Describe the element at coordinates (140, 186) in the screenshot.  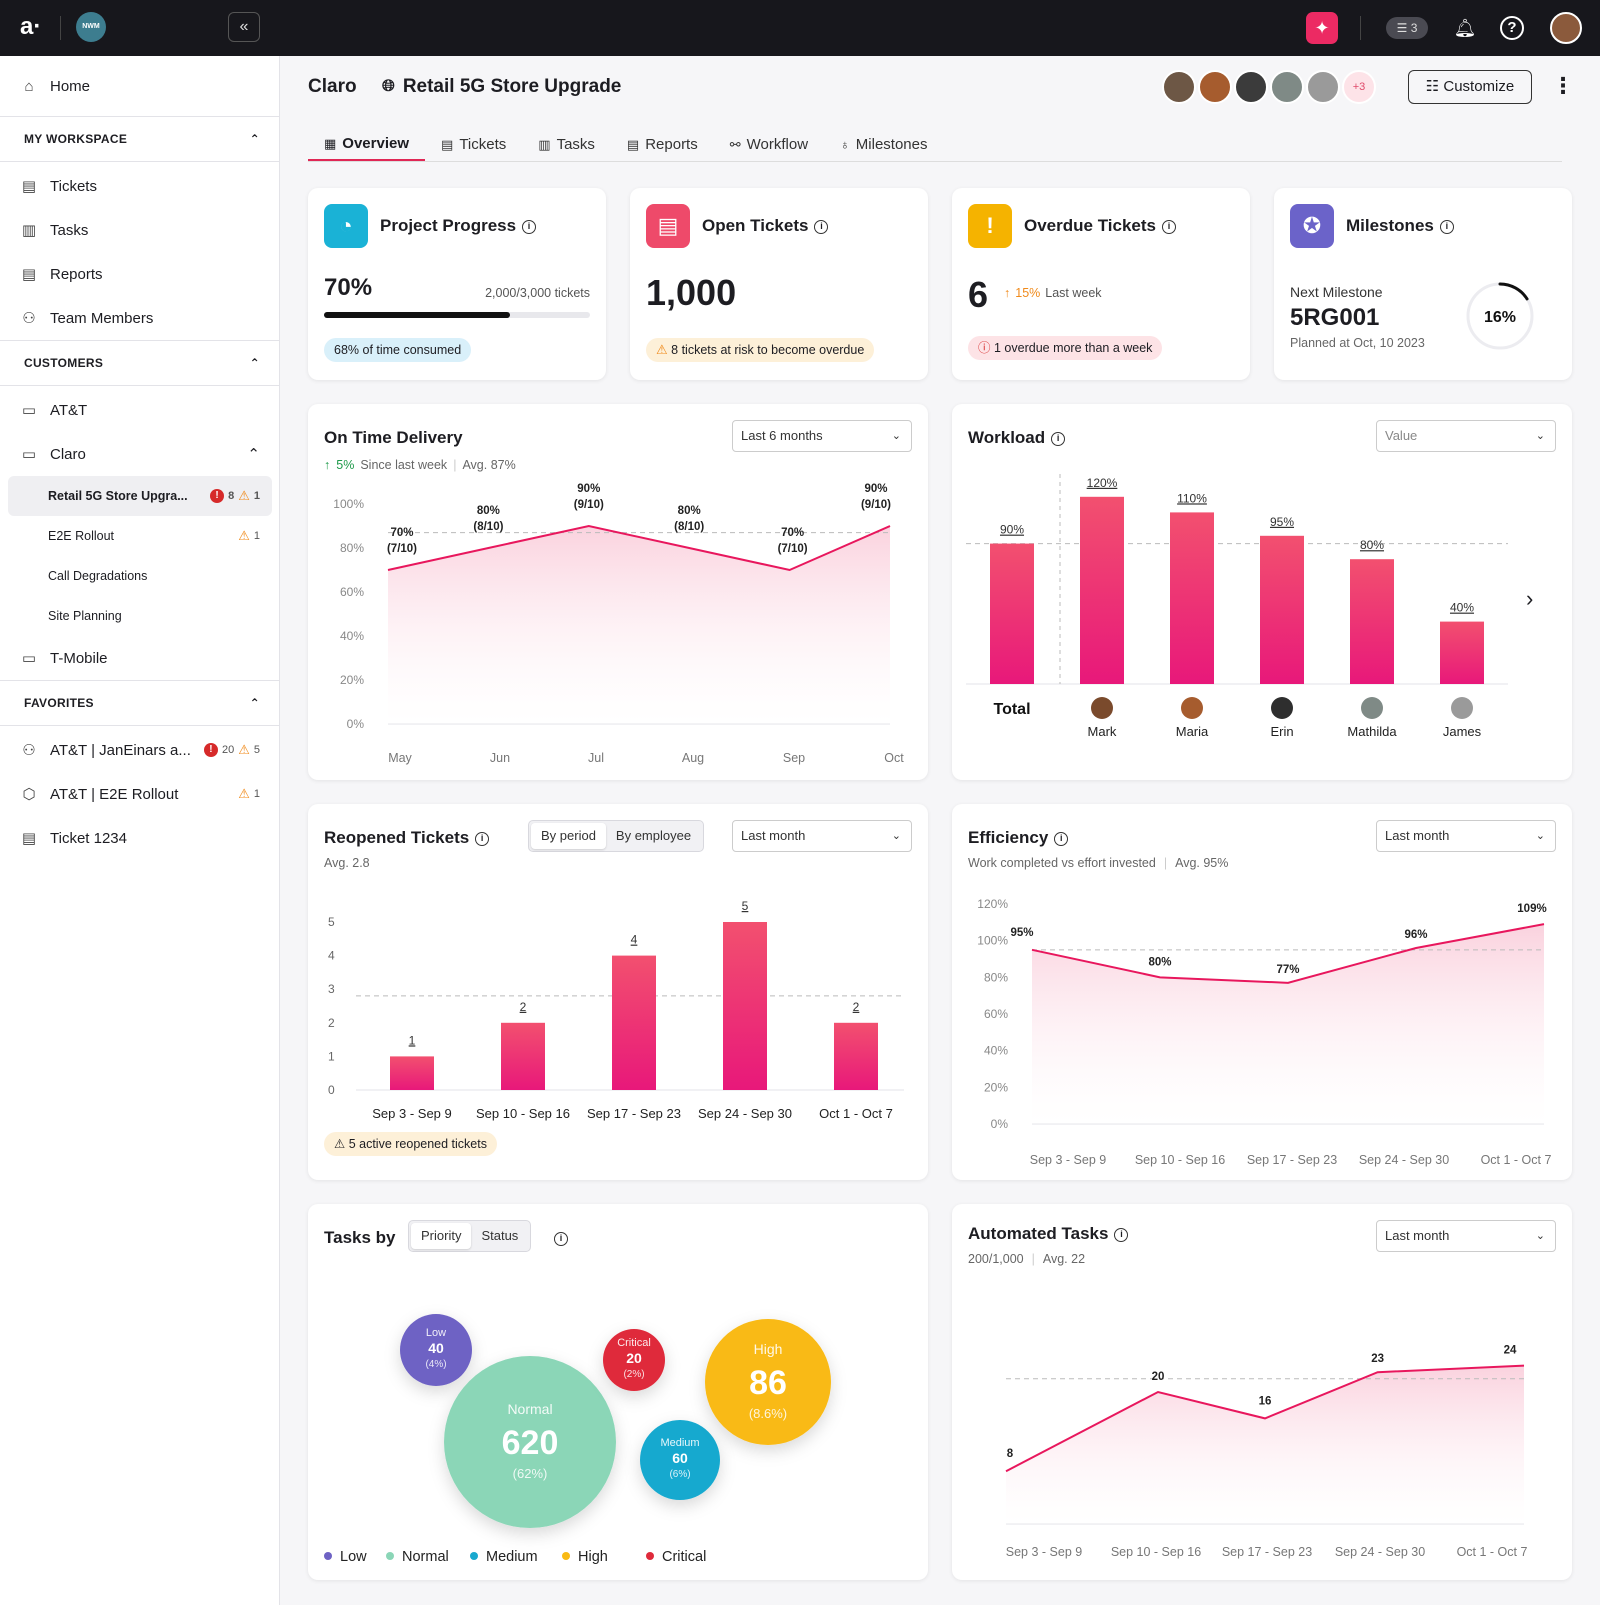
I see `sidebar-item-tickets: ▤ Tickets` at that location.